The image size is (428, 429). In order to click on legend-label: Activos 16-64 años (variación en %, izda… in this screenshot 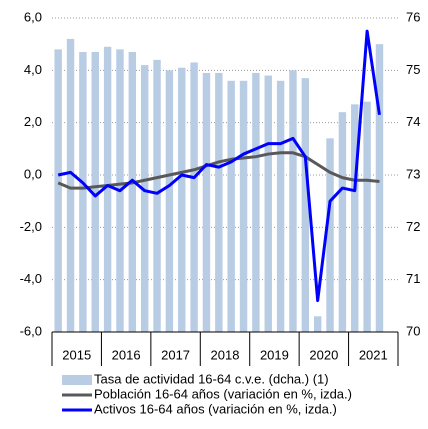, I will do `click(215, 408)`.